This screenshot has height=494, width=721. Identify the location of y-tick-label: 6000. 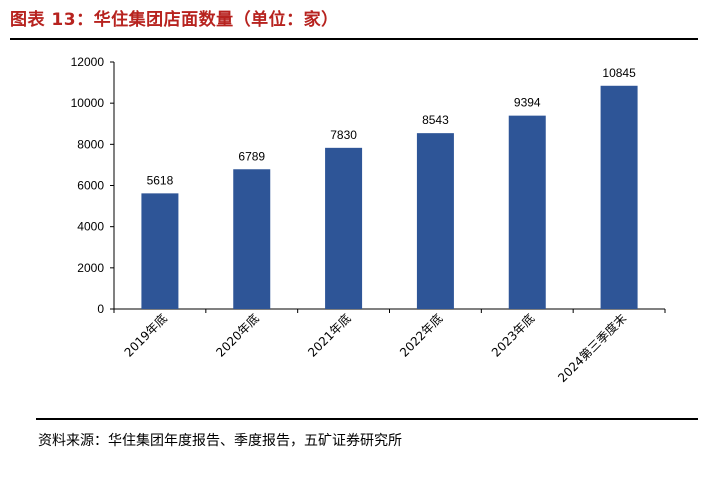
(90, 186).